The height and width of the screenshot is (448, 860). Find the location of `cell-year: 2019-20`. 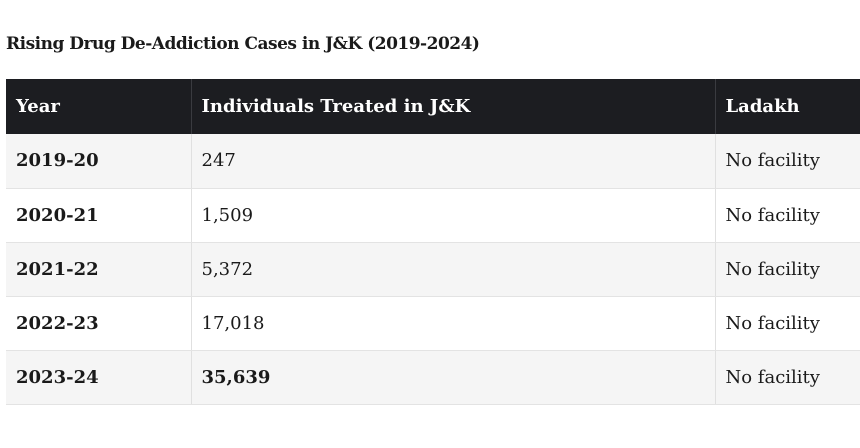

cell-year: 2019-20 is located at coordinates (99, 161).